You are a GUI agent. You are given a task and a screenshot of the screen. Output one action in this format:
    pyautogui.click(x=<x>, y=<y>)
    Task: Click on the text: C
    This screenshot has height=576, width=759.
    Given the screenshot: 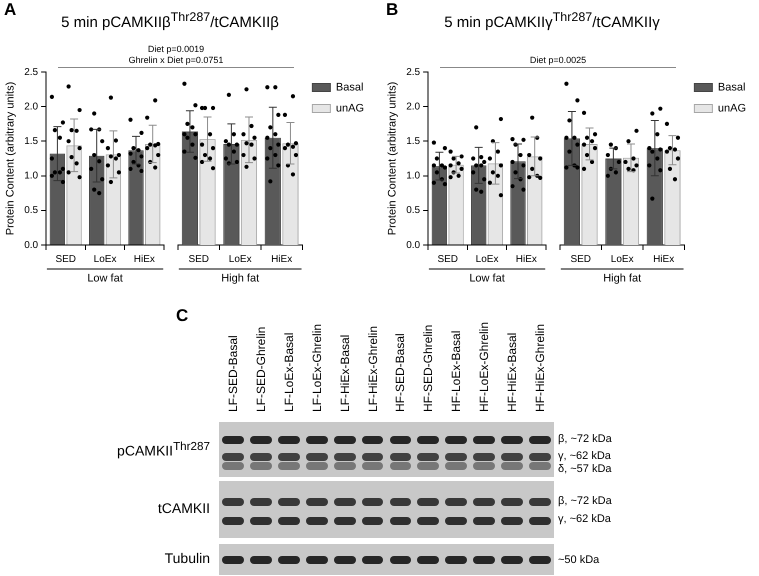 What is the action you would take?
    pyautogui.click(x=182, y=316)
    